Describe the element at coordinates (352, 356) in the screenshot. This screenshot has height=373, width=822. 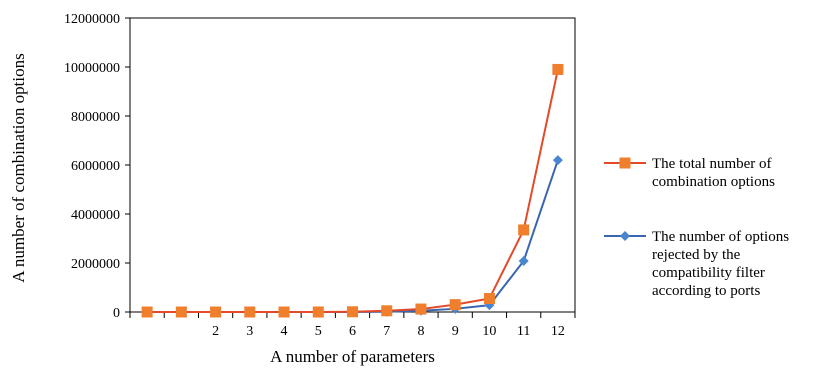
I see `x-axis-title: A number of parameters` at that location.